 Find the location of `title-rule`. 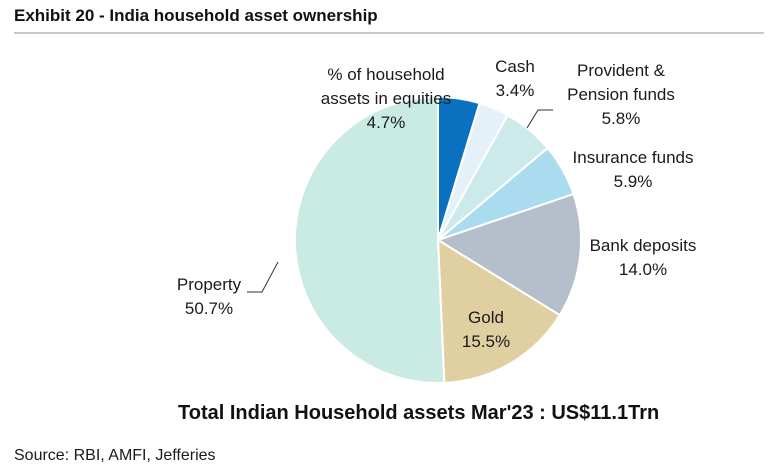

title-rule is located at coordinates (389, 33).